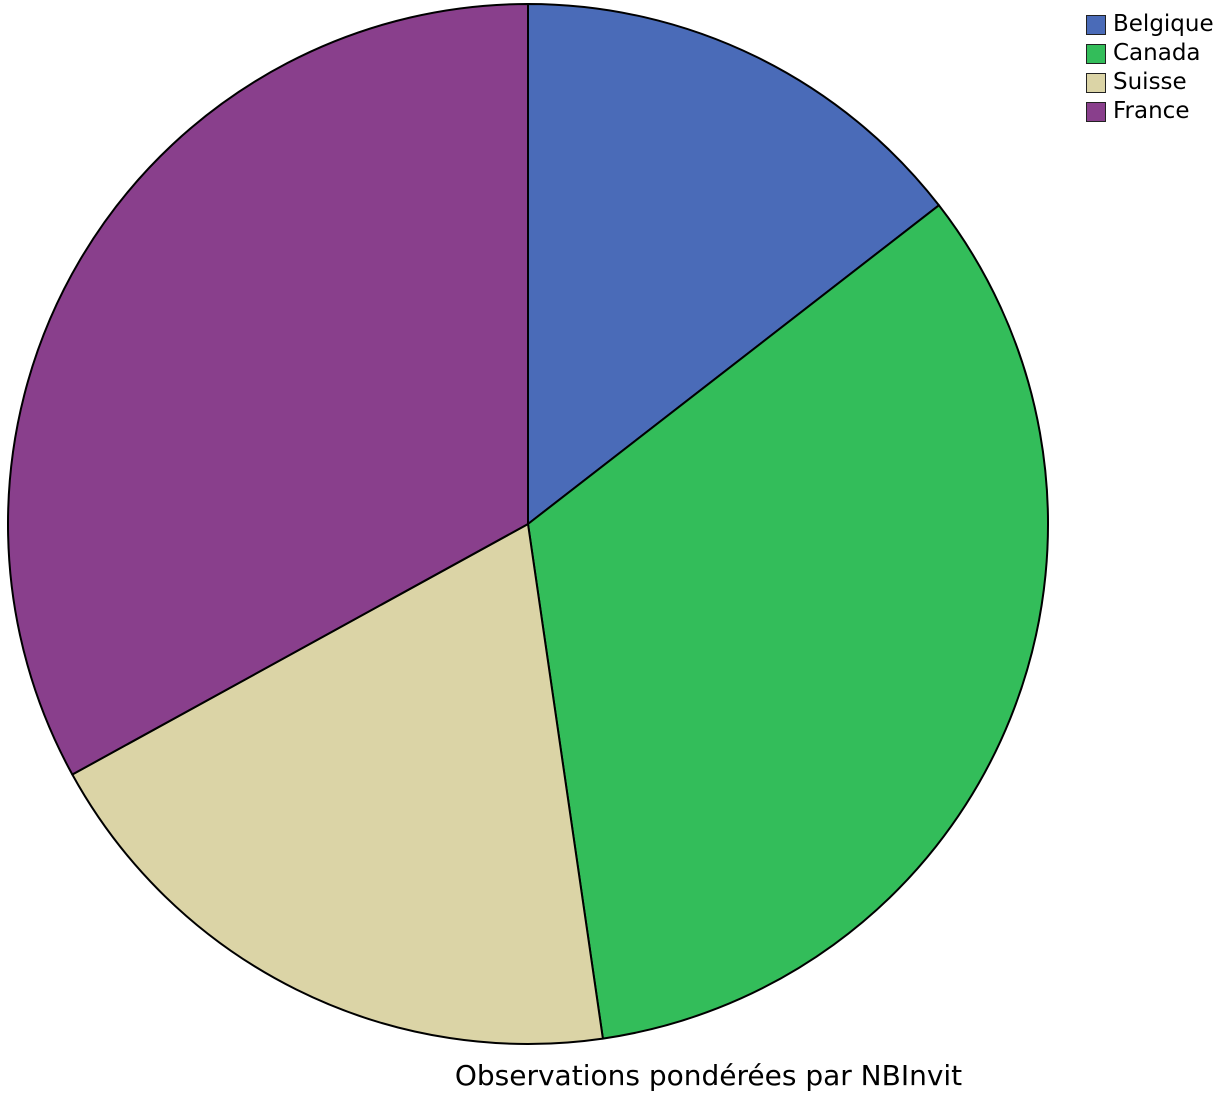 This screenshot has width=1228, height=1097. I want to click on legend-label-suisse: Suisse, so click(1150, 82).